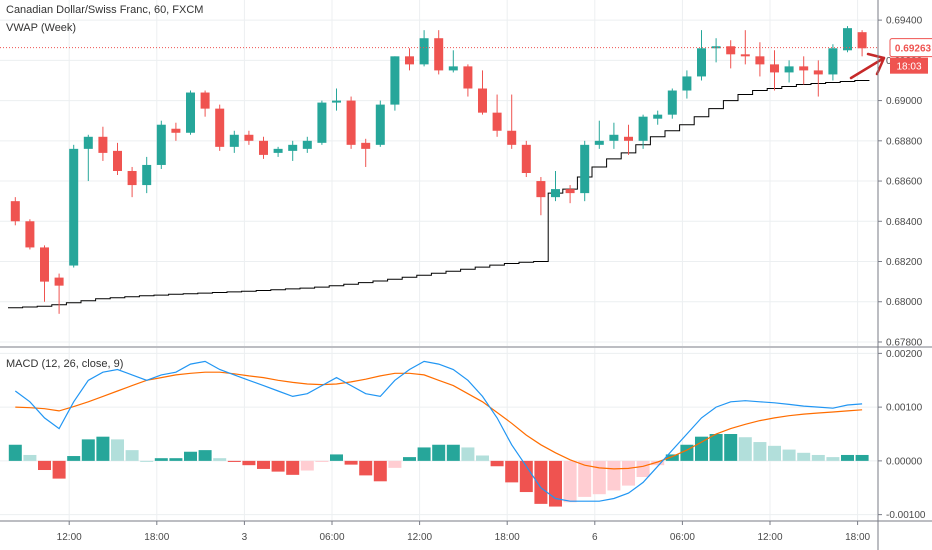  Describe the element at coordinates (904, 302) in the screenshot. I see `price-tick-label: 0.68000` at that location.